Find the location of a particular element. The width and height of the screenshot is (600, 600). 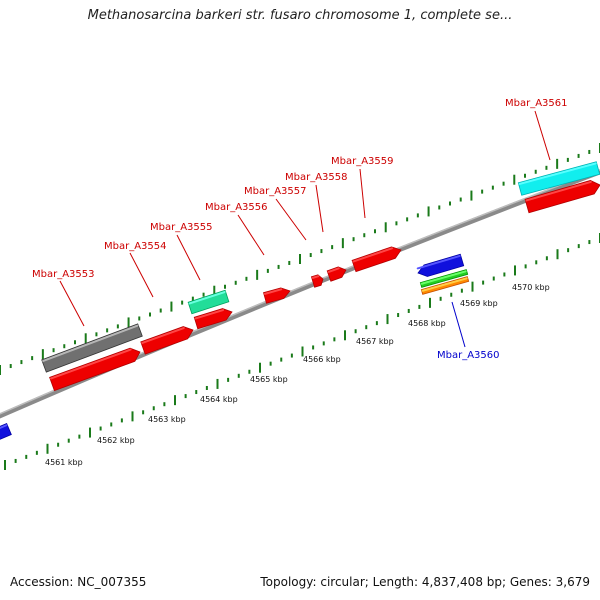

label-Mbar_A3557: Mbar_A3557 is located at coordinates (275, 191).